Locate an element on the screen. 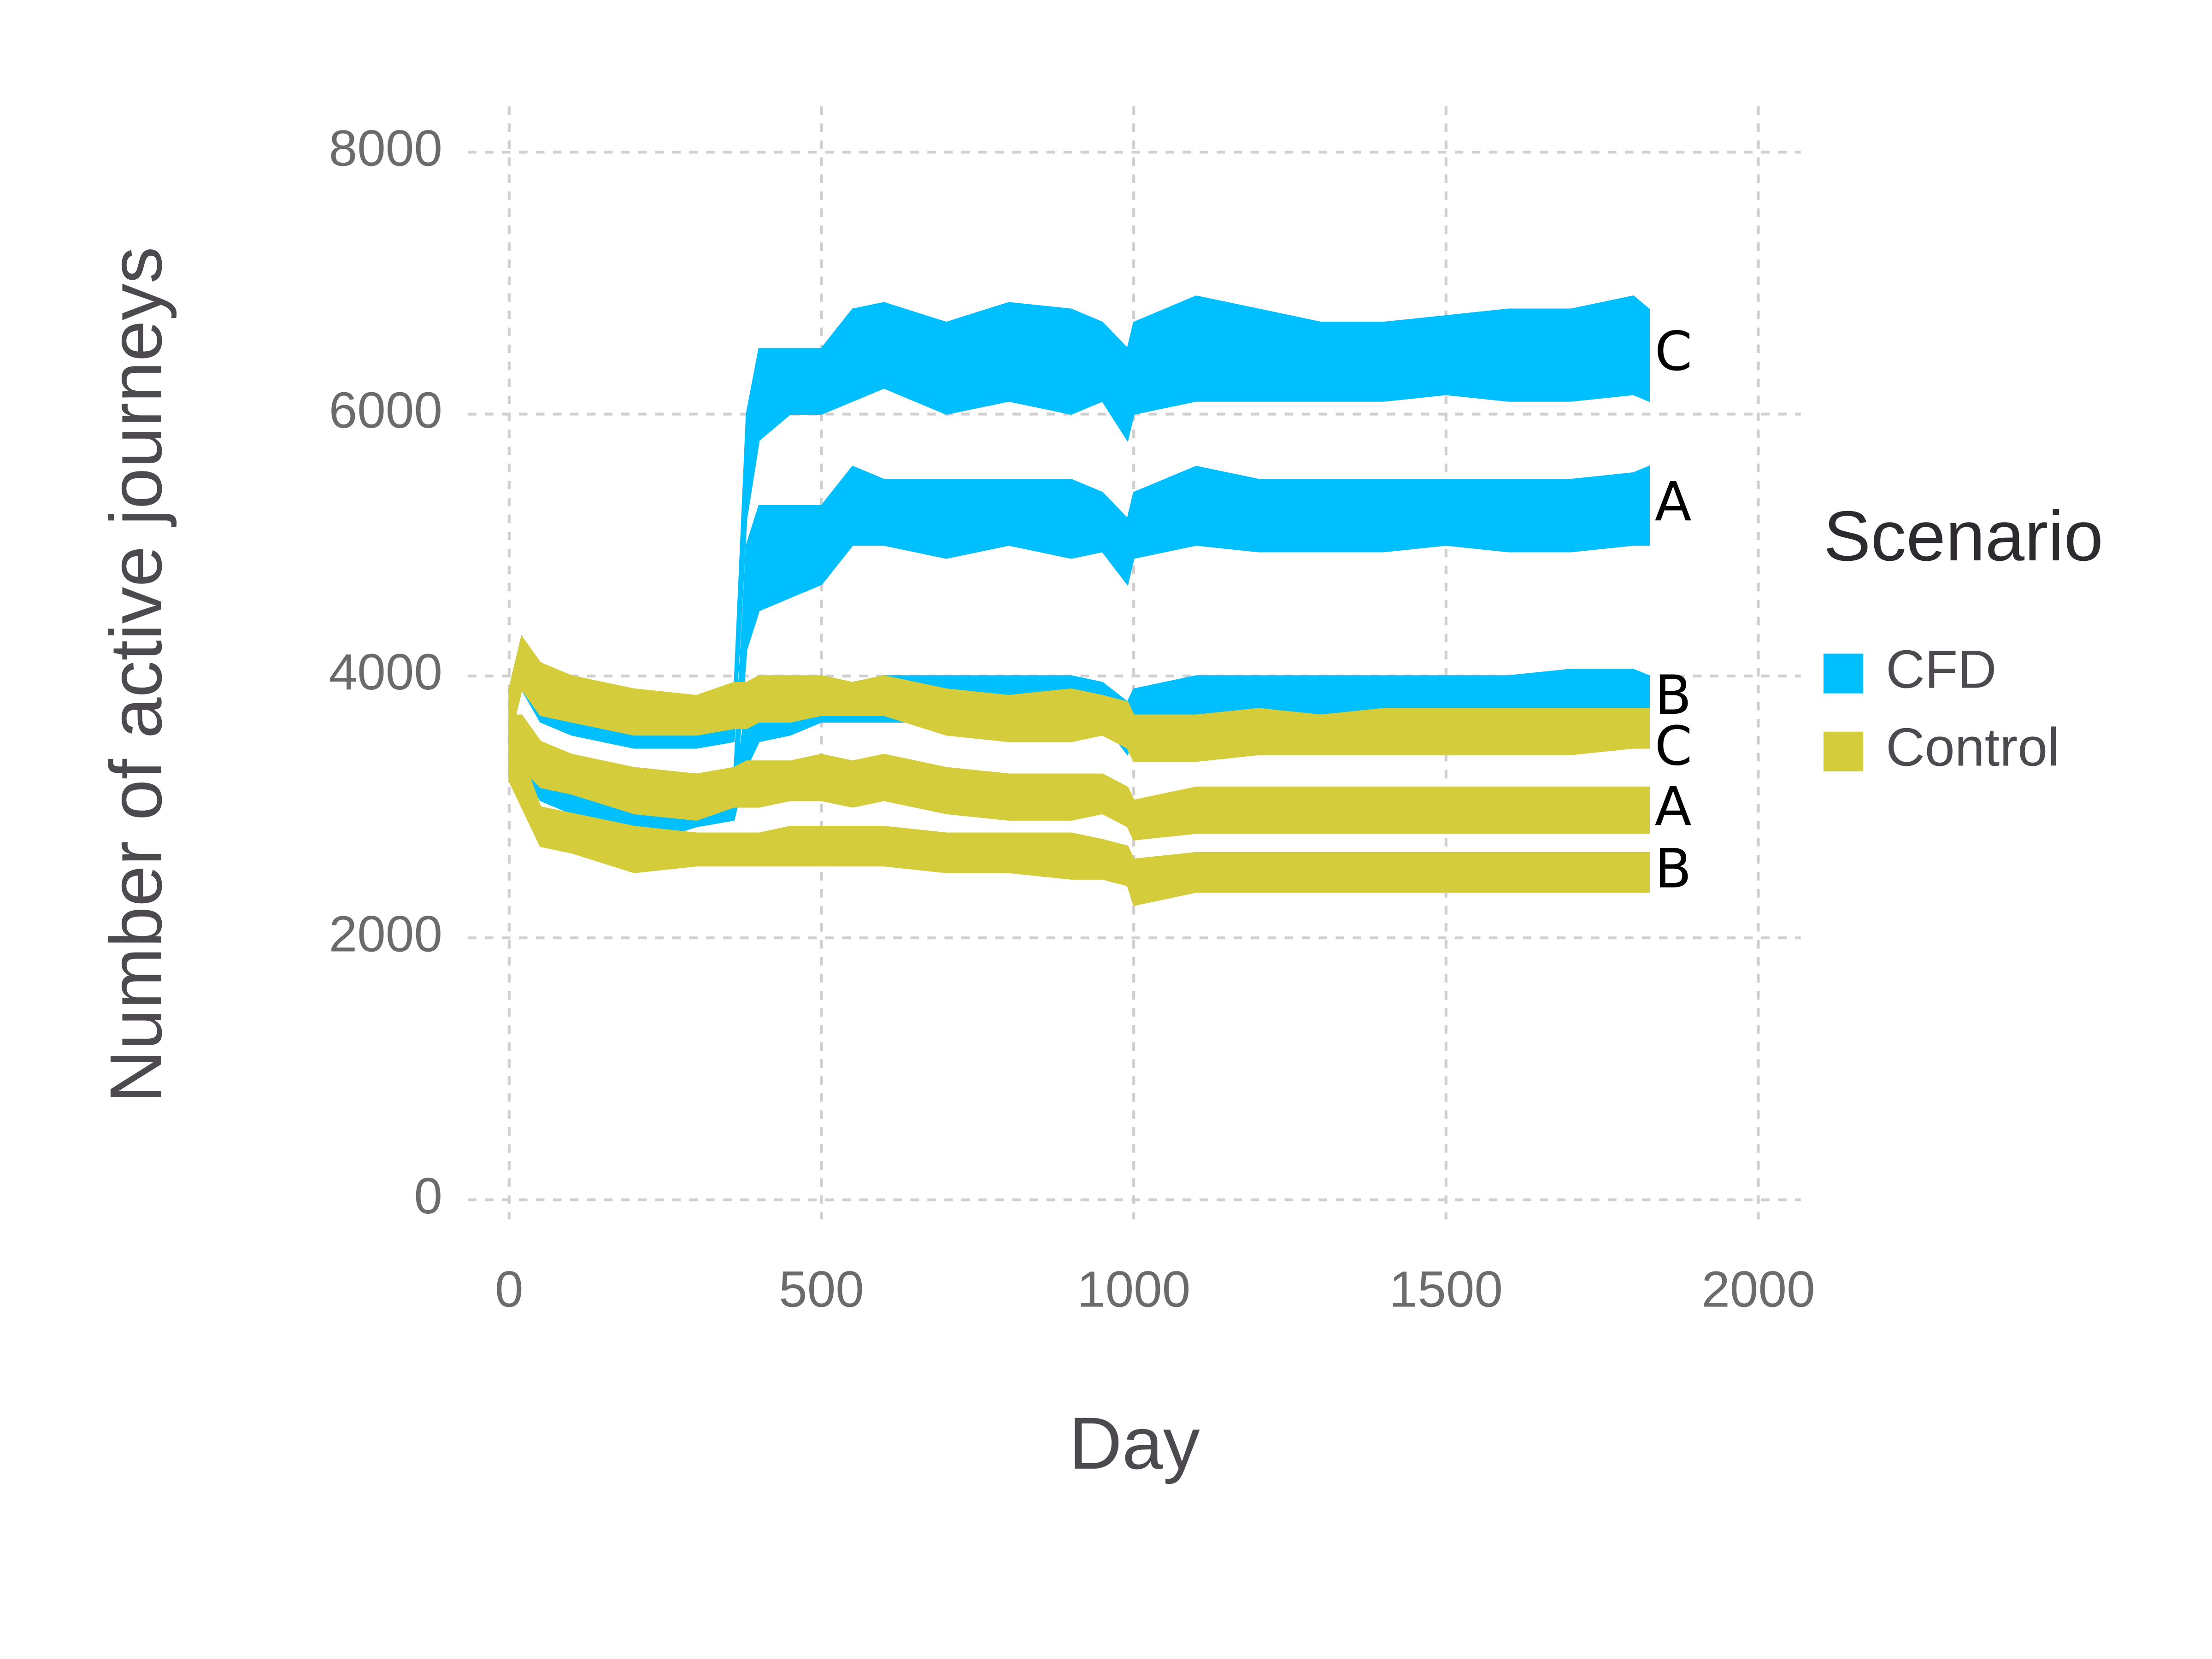 The image size is (2212, 1659). legend-title: Scenario is located at coordinates (1963, 536).